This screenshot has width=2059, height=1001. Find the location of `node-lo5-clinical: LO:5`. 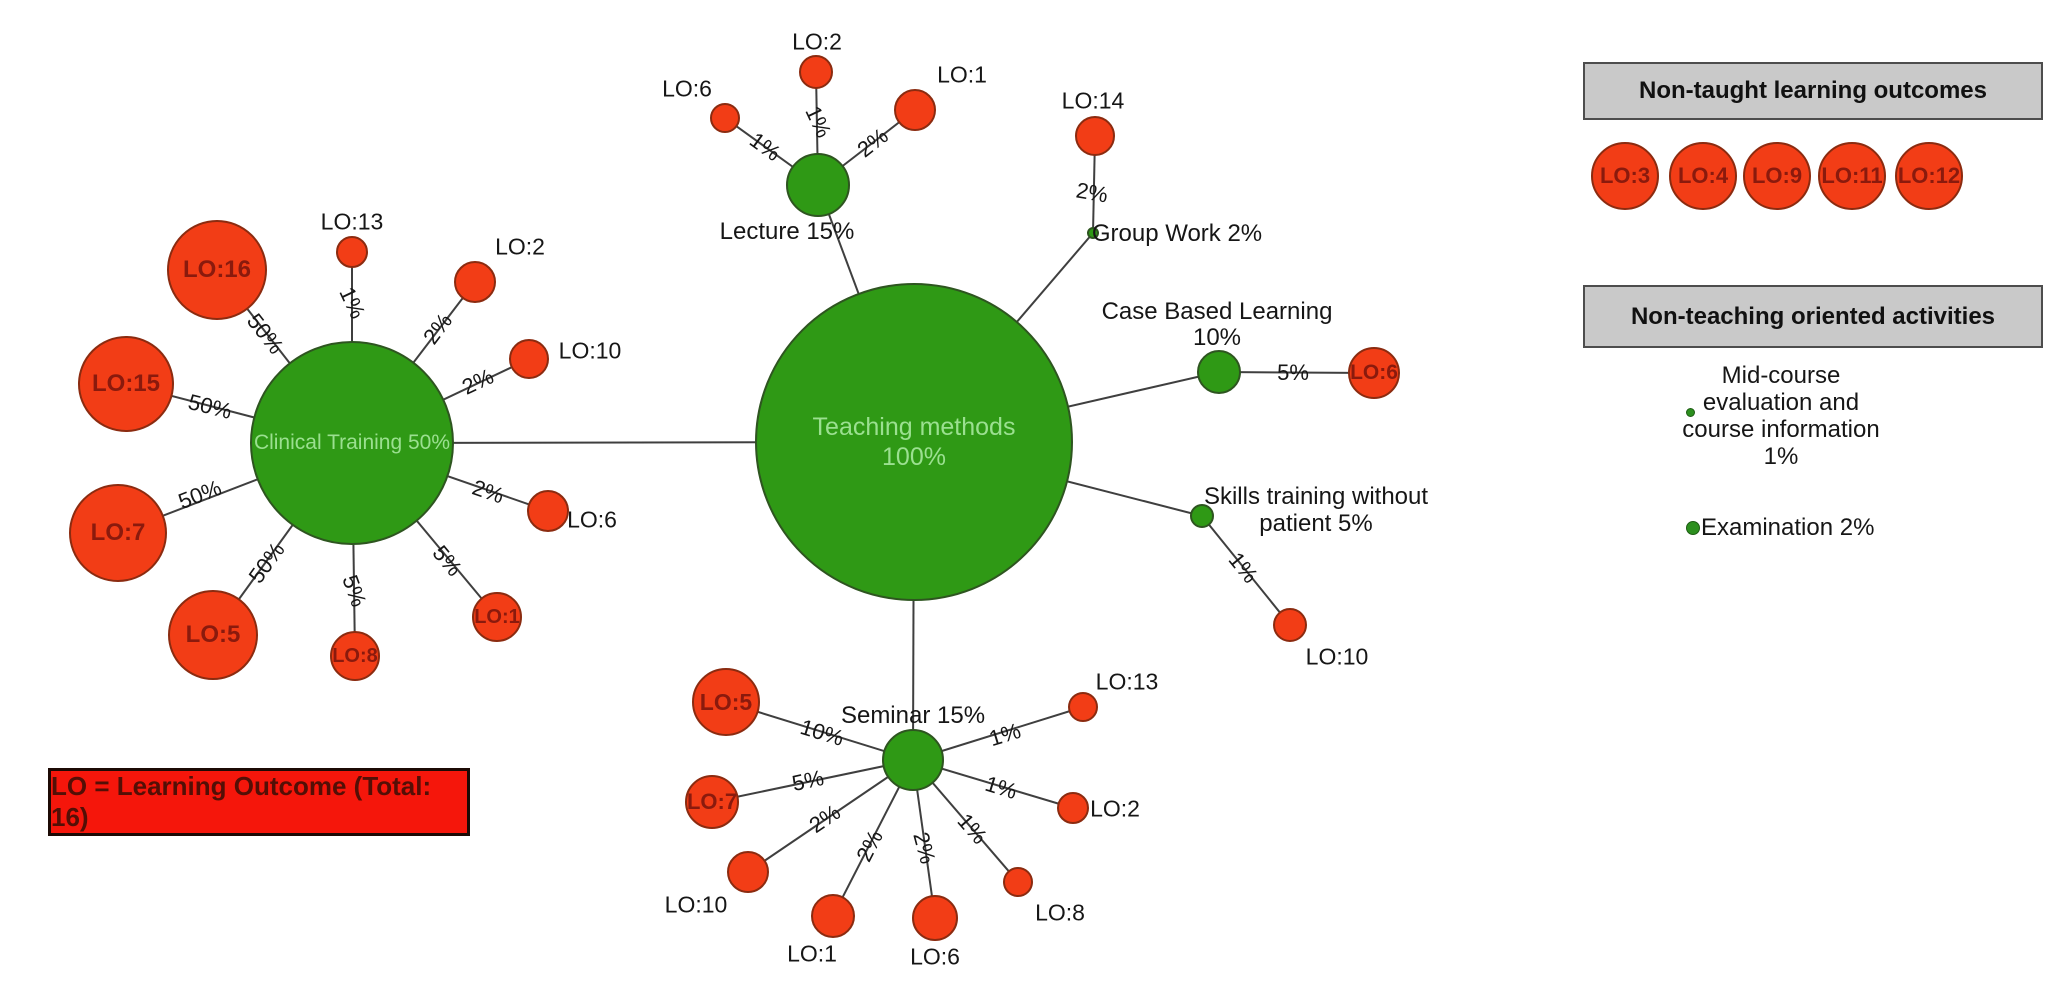

node-lo5-clinical: LO:5 is located at coordinates (213, 635).